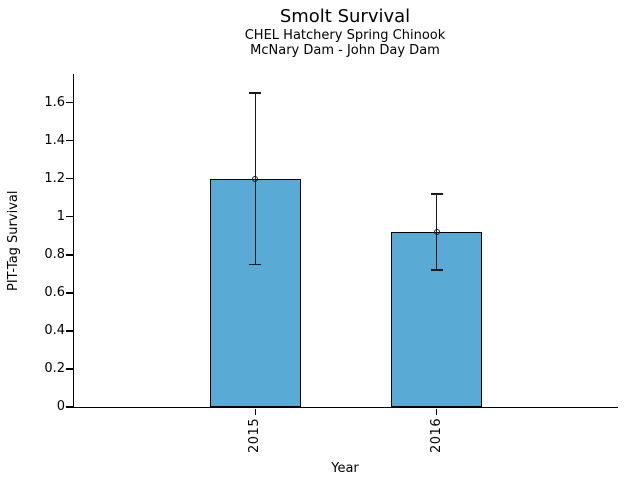  What do you see at coordinates (345, 50) in the screenshot?
I see `chart-subtitle-line2: McNary Dam - John Day Dam` at bounding box center [345, 50].